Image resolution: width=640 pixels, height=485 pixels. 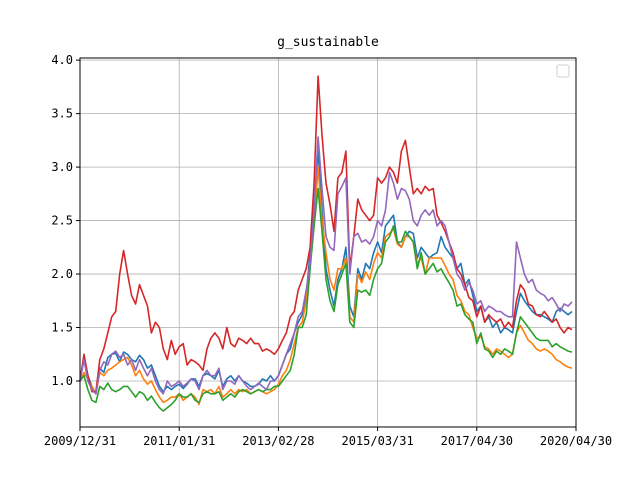 I want to click on y-tick-label: 3.5, so click(x=62, y=114).